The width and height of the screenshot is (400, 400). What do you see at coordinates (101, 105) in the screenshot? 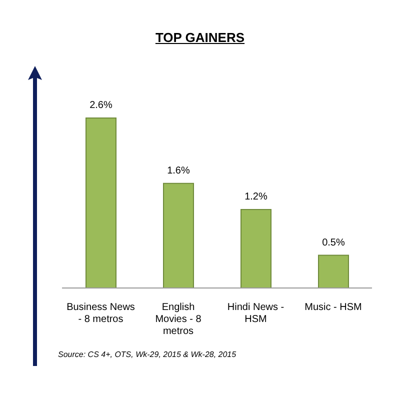
I see `data-label: 2.6%` at bounding box center [101, 105].